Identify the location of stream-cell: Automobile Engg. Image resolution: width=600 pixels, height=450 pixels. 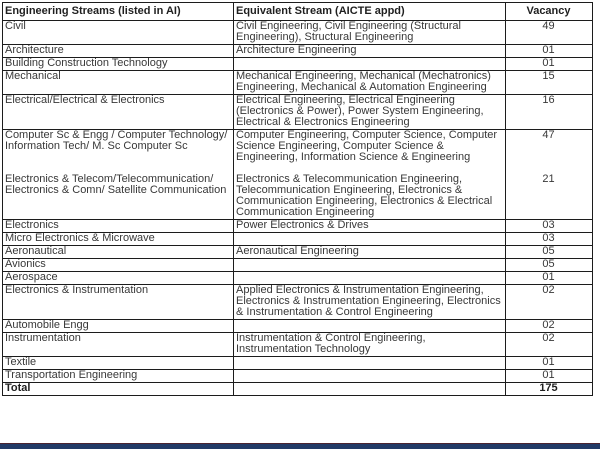
(118, 326).